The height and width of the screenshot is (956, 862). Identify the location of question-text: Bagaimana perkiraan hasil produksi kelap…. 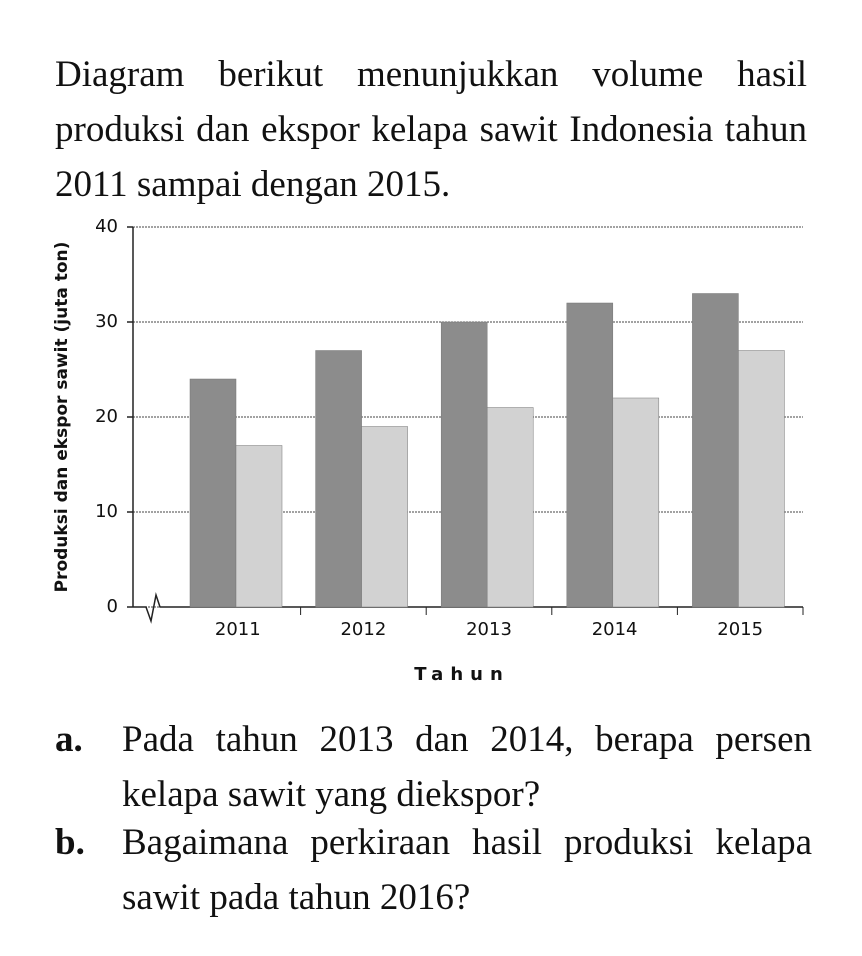
(467, 870).